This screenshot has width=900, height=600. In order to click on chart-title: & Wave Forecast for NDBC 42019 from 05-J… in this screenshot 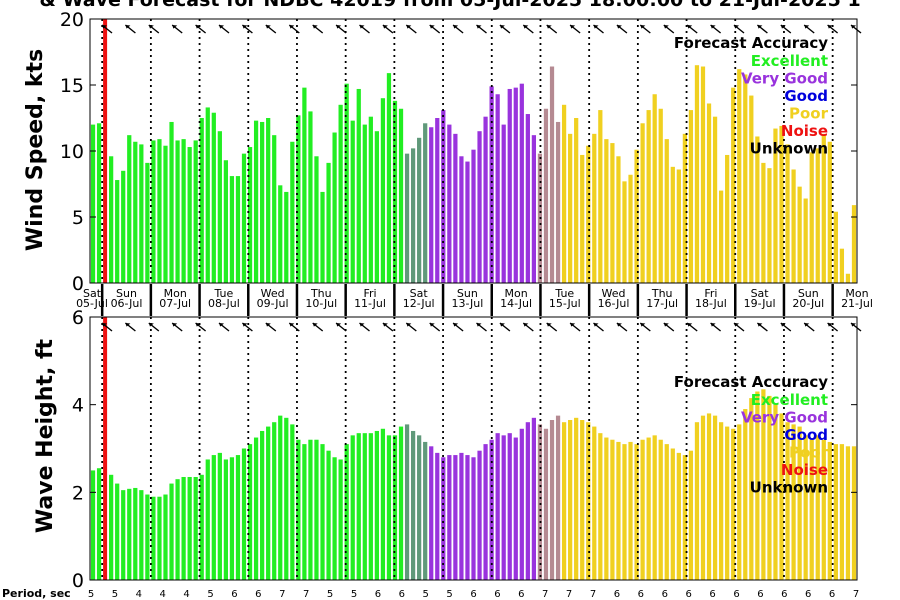, I will do `click(449, 5)`.